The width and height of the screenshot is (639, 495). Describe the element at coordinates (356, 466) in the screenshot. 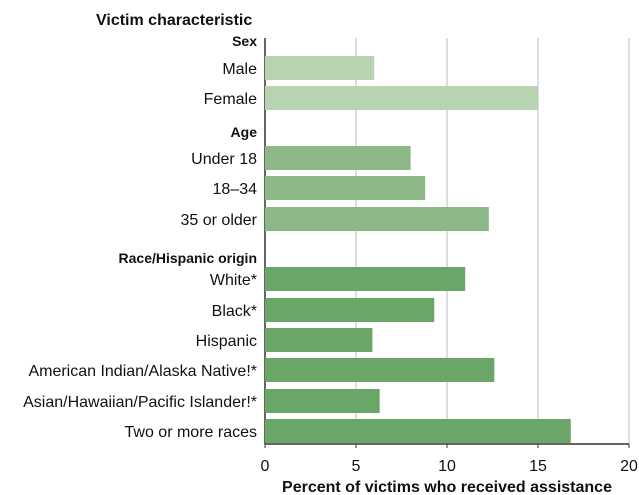

I see `tick-label-5: 5` at that location.